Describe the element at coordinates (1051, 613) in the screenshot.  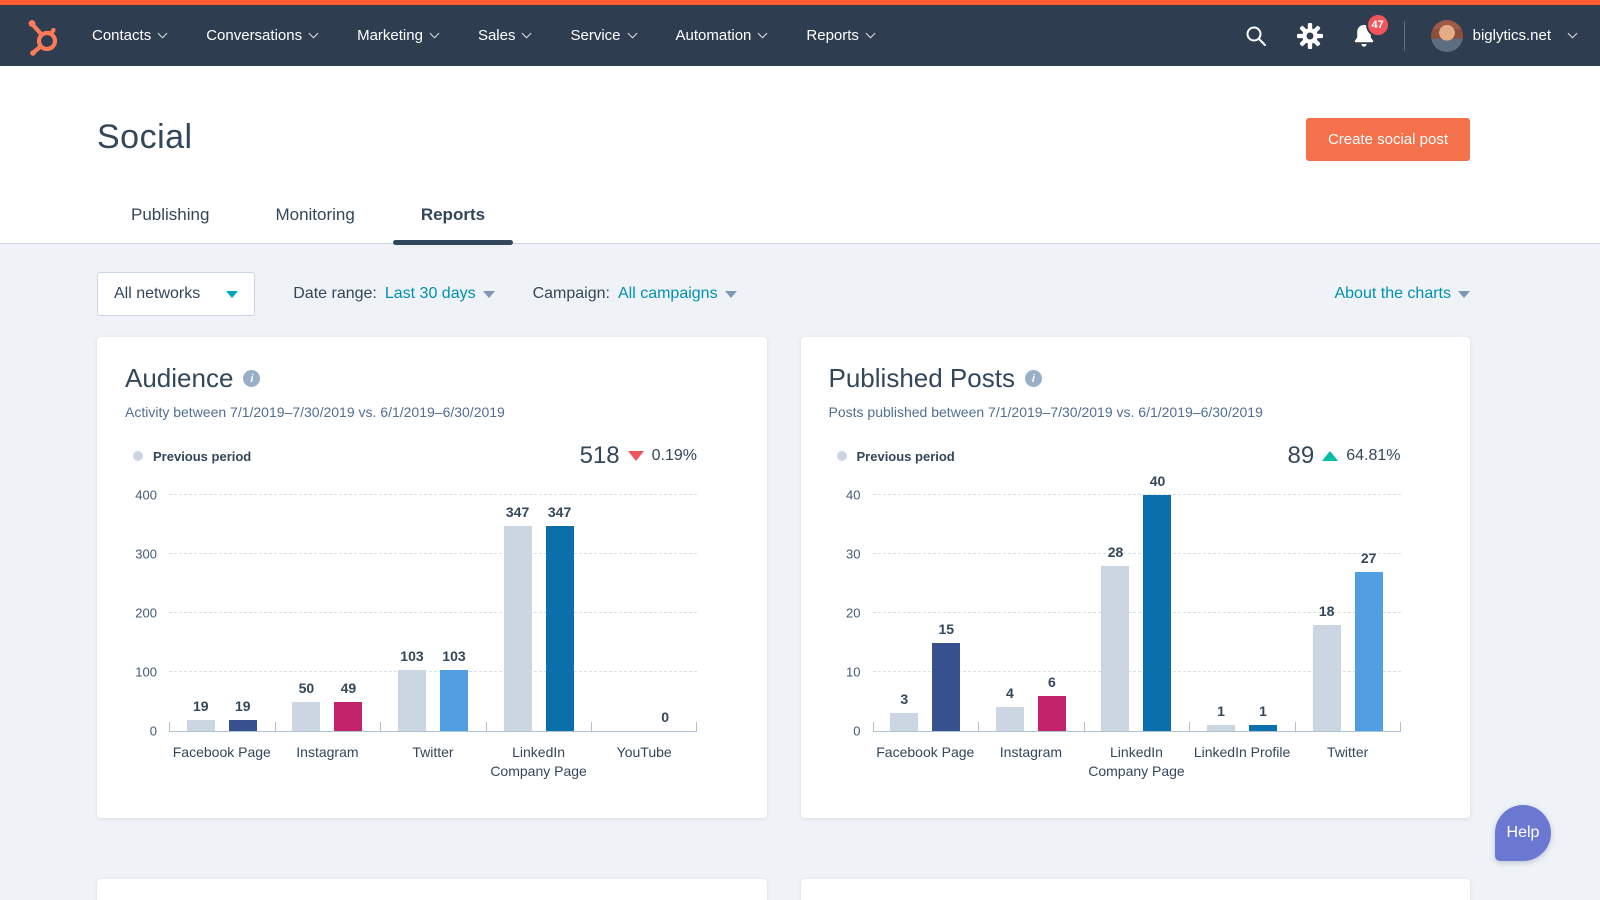
I see `bar-slot: 6` at that location.